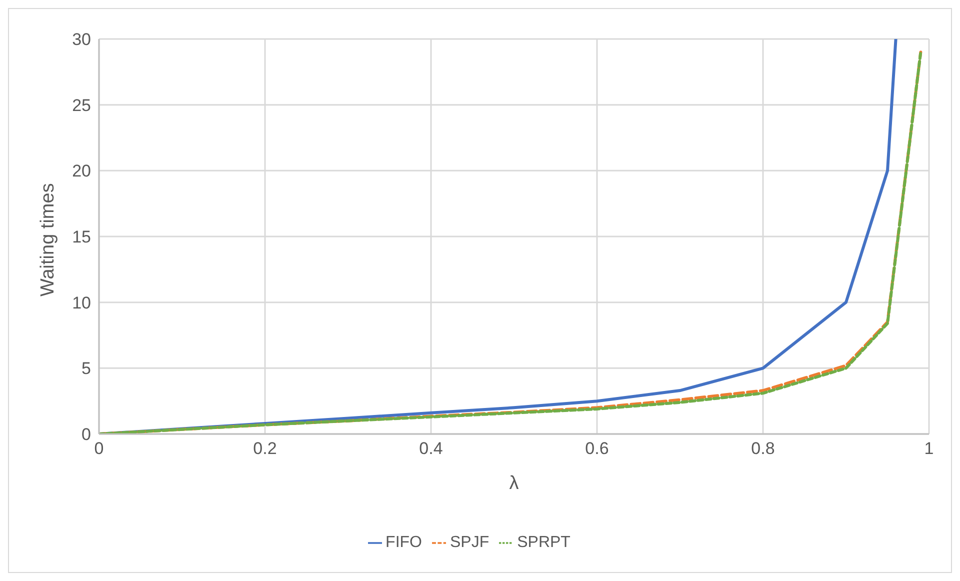  What do you see at coordinates (514, 483) in the screenshot?
I see `x-axis-title: λ` at bounding box center [514, 483].